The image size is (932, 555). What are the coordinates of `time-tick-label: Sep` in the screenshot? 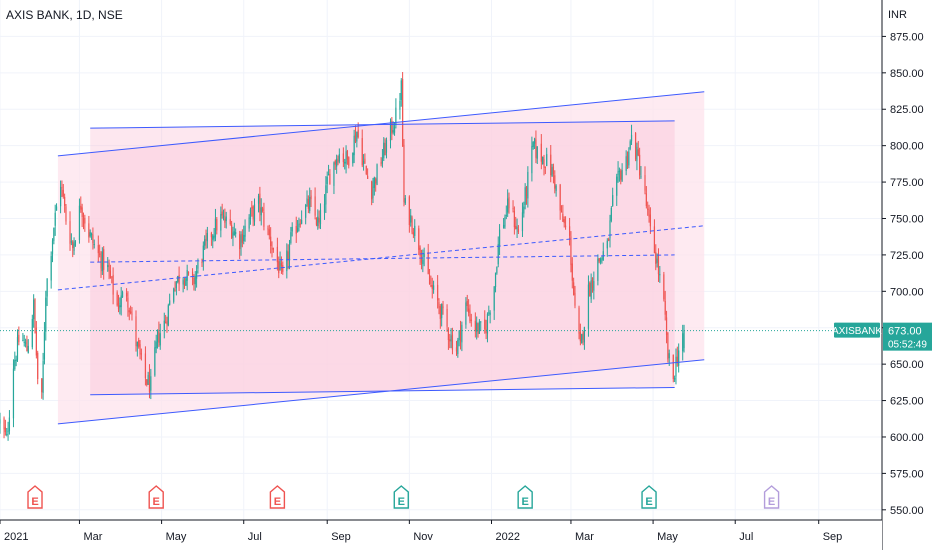 It's located at (341, 537).